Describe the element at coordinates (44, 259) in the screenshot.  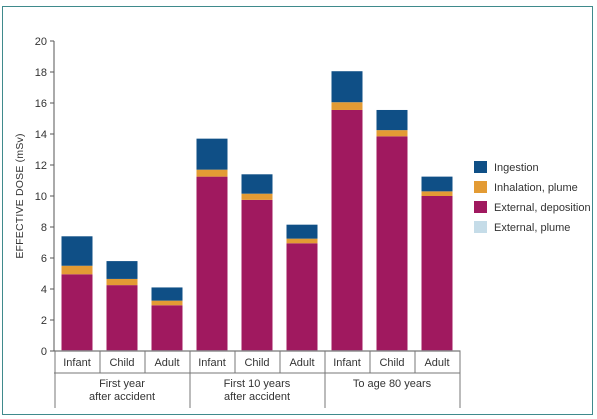
I see `y-tick-label: 6` at that location.